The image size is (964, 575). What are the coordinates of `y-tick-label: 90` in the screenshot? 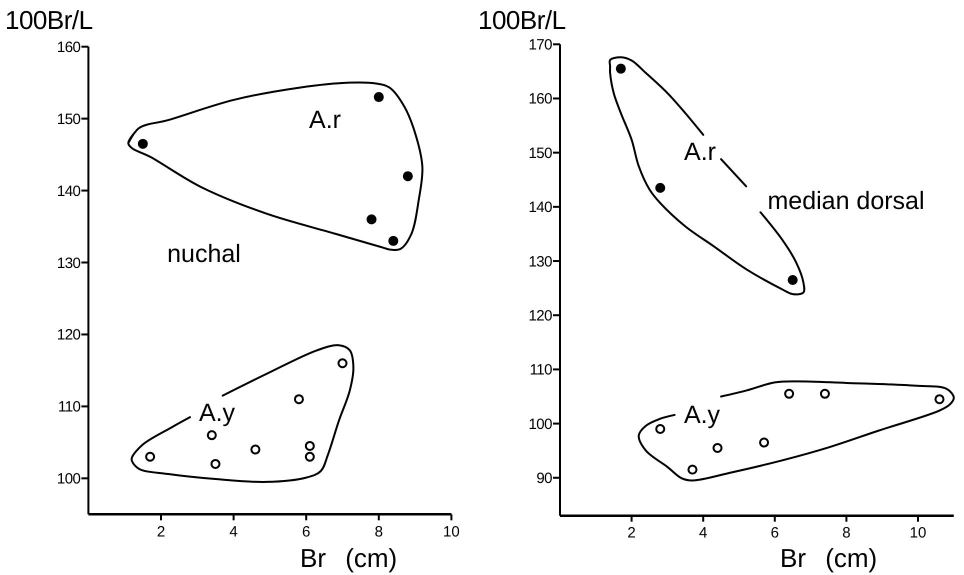 It's located at (544, 479).